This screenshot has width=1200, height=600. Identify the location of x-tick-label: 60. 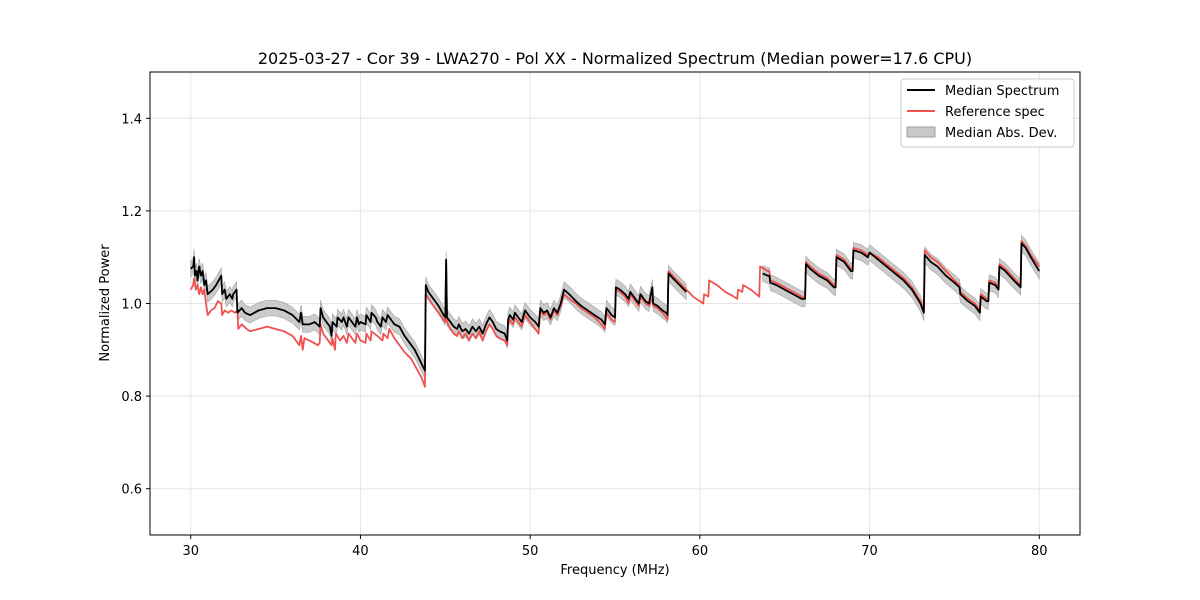
(700, 551).